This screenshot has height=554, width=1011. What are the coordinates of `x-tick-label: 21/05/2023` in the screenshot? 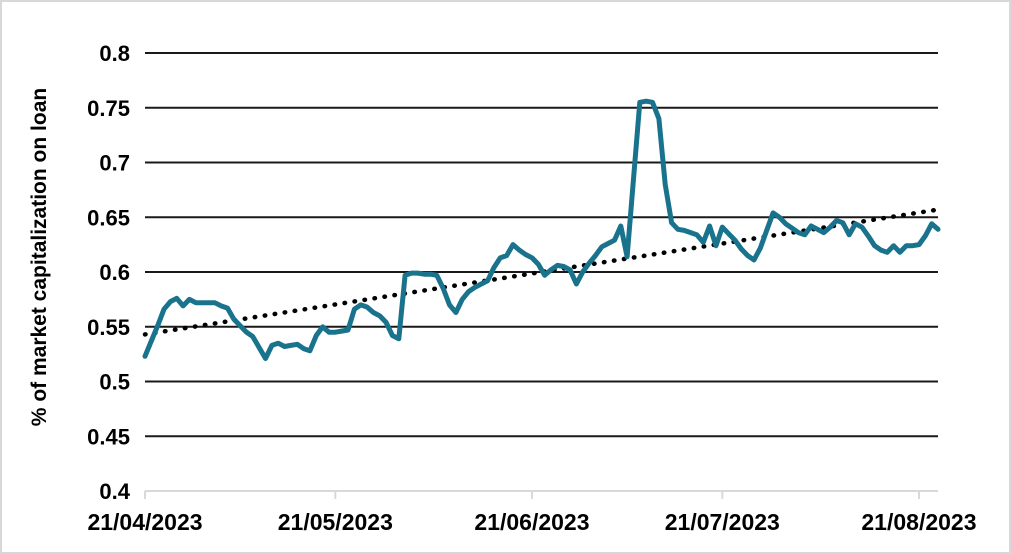 It's located at (335, 522).